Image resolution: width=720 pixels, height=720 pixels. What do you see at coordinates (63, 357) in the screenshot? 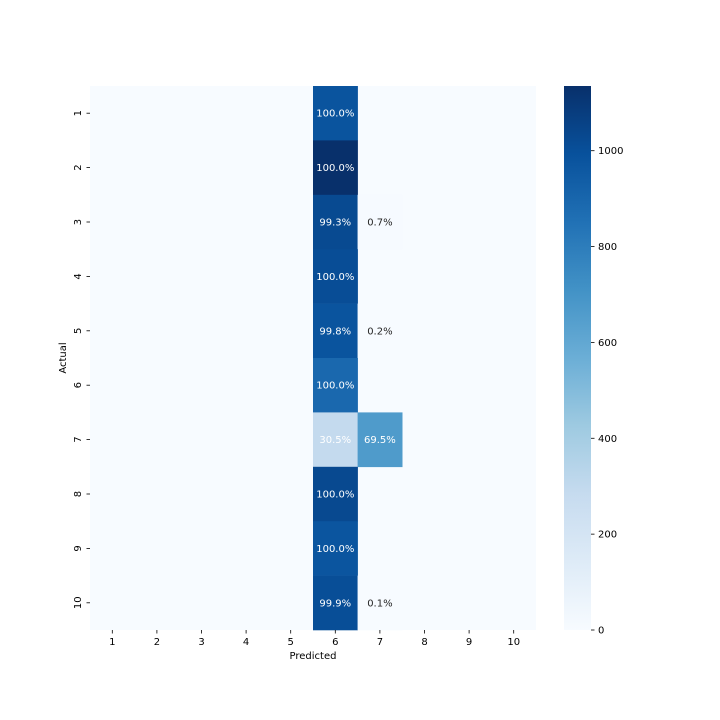
I see `y-axis-label: Actual` at bounding box center [63, 357].